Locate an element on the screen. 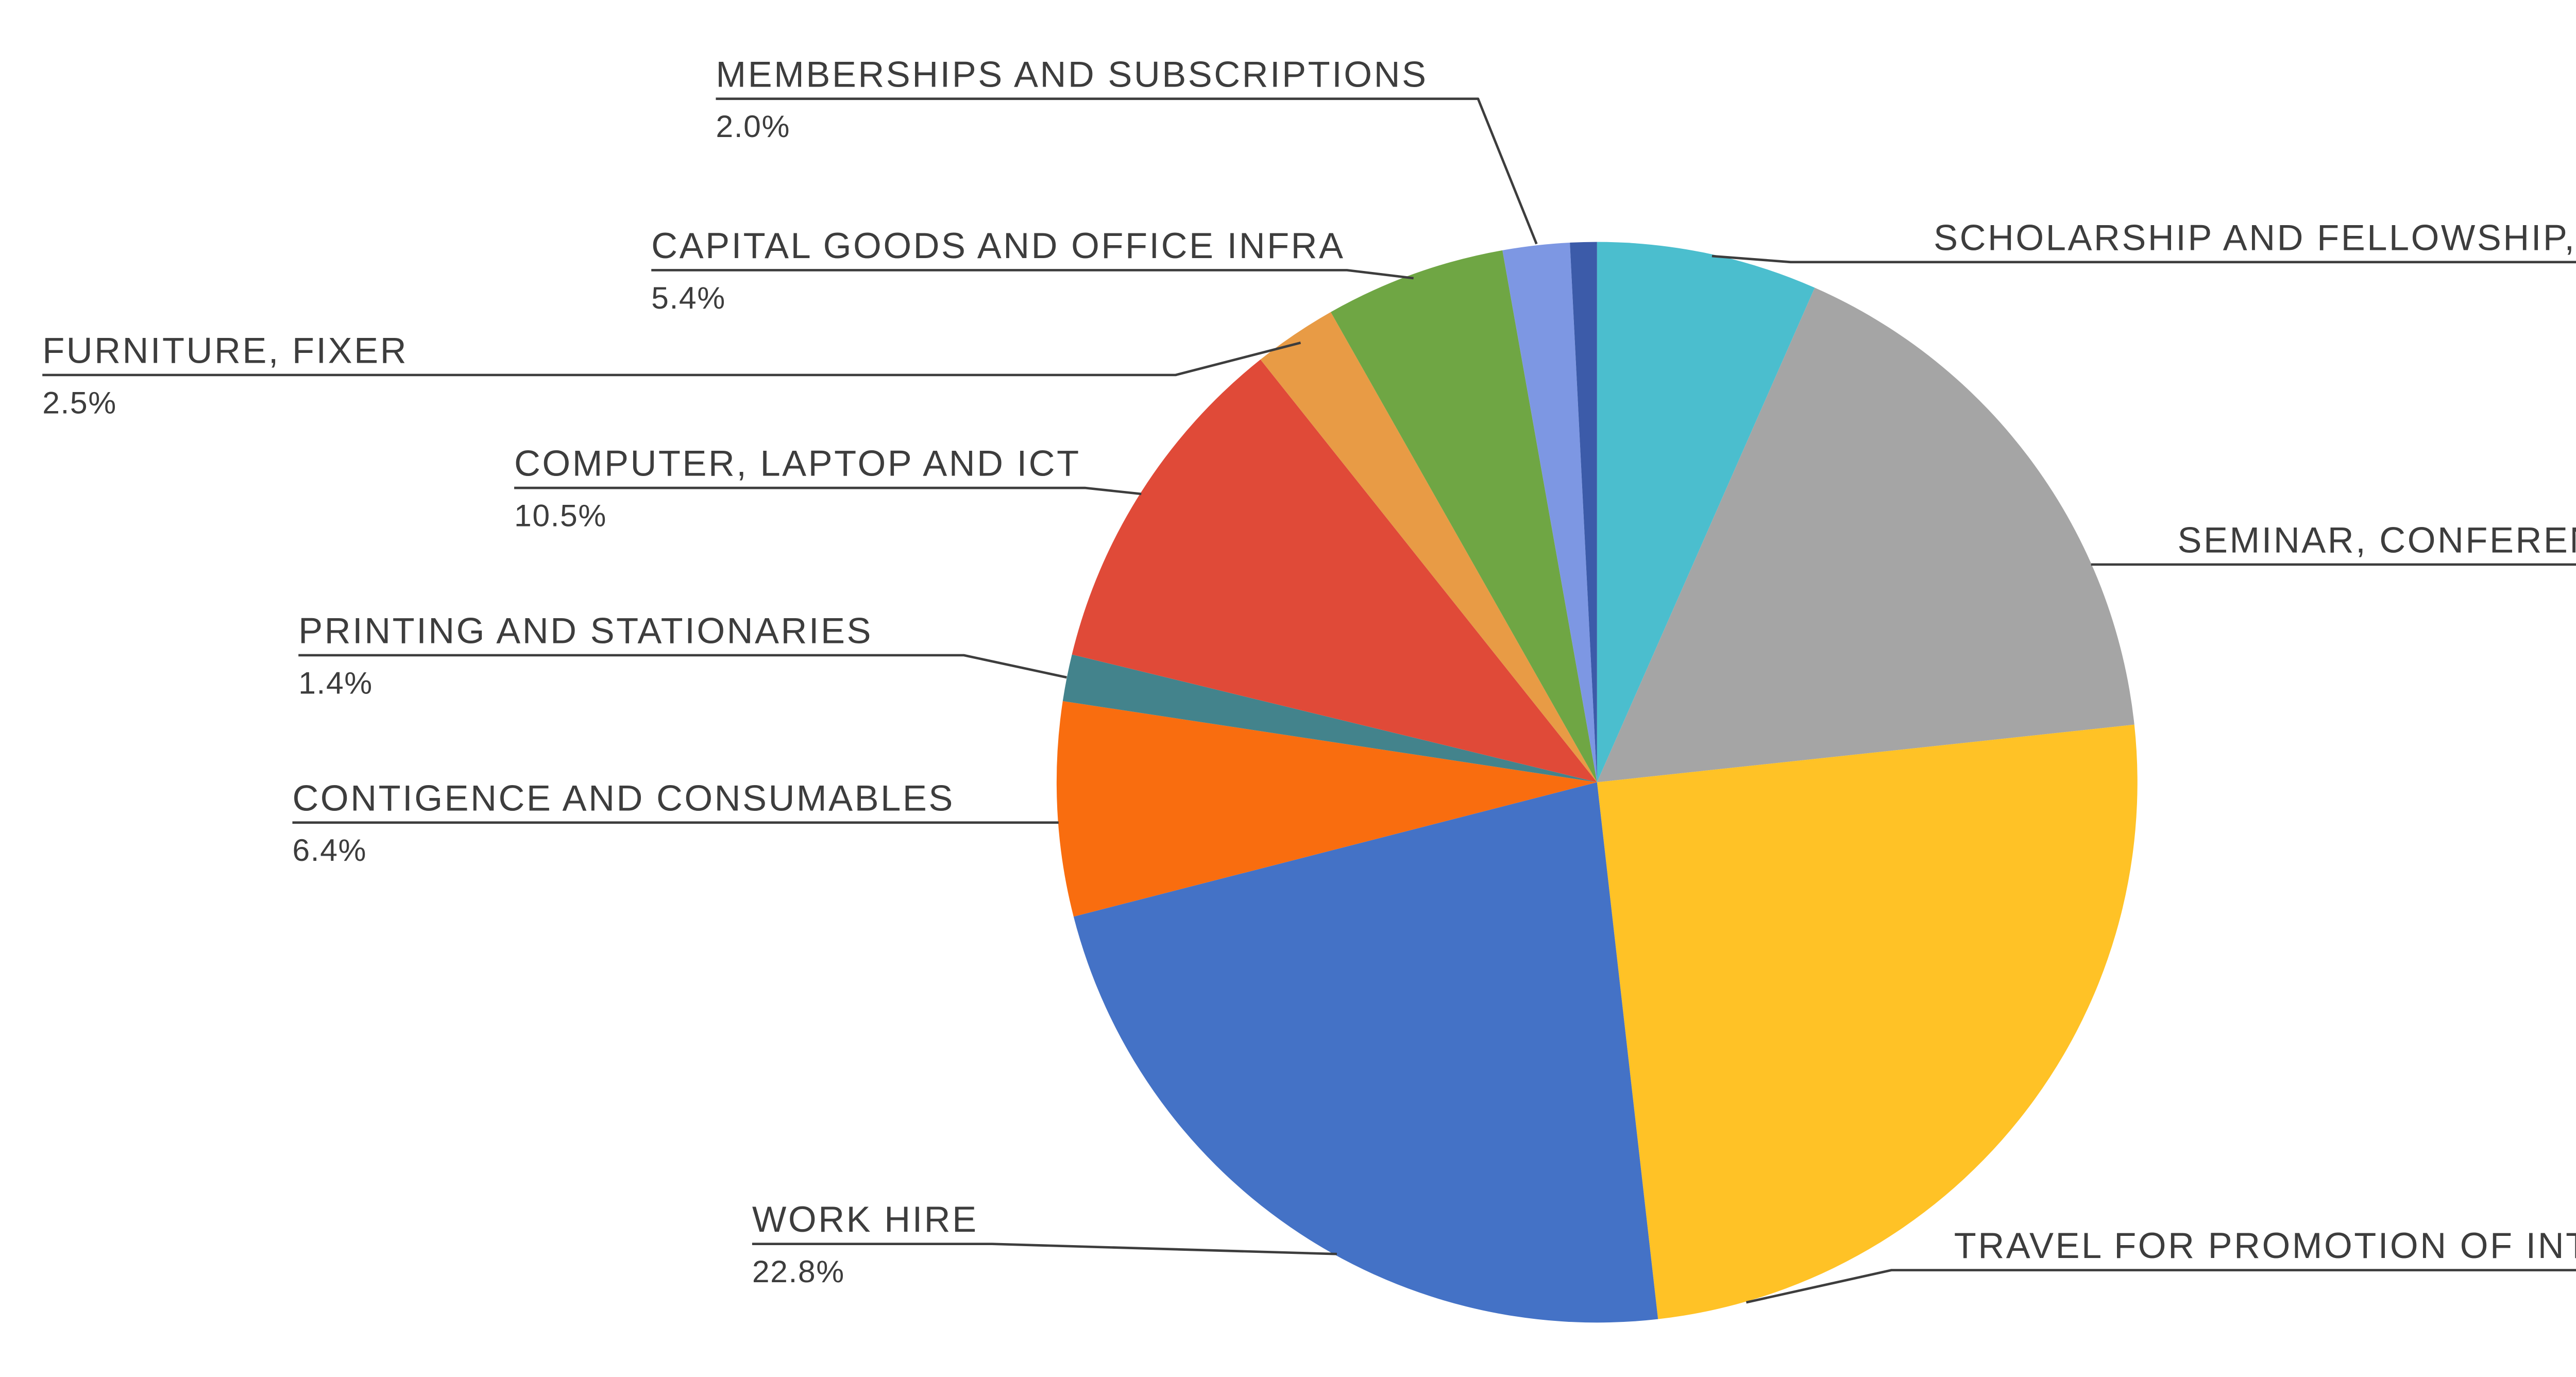  pie-slice-travel-for-promotion-of-international-relations is located at coordinates (1868, 1021).